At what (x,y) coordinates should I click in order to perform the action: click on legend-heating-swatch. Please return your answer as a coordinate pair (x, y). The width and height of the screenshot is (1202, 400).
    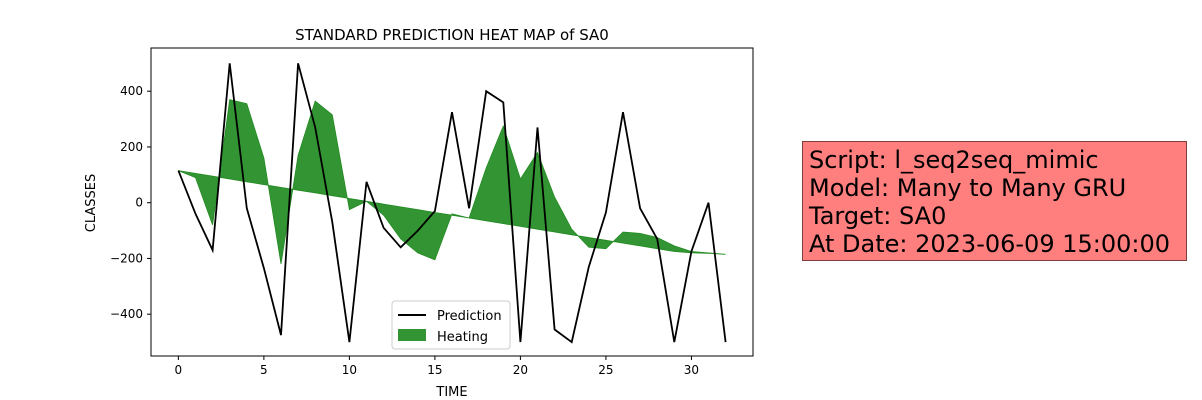
    Looking at the image, I should click on (412, 335).